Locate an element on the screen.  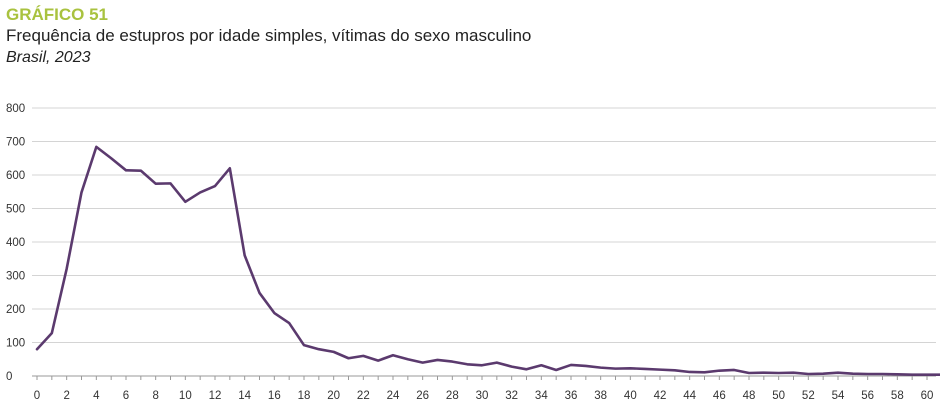
x-tick-label: 54 is located at coordinates (838, 396).